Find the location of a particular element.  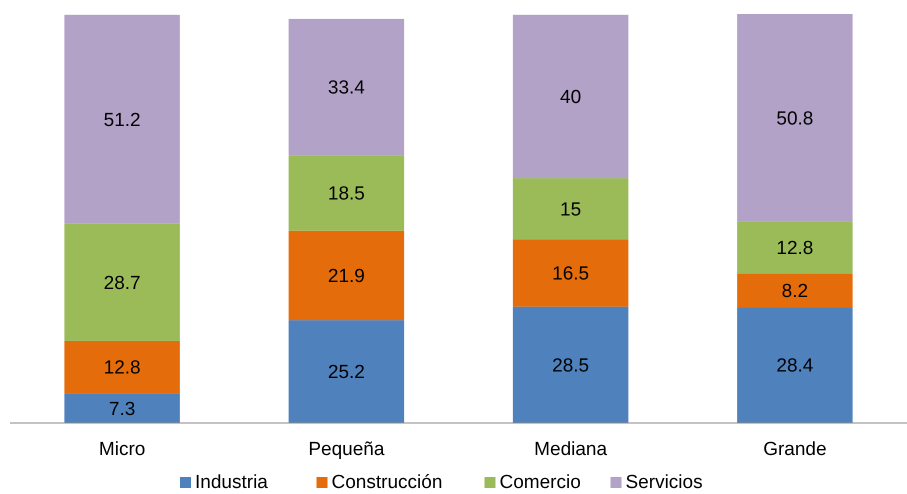

data-label: 21.9 is located at coordinates (346, 277).